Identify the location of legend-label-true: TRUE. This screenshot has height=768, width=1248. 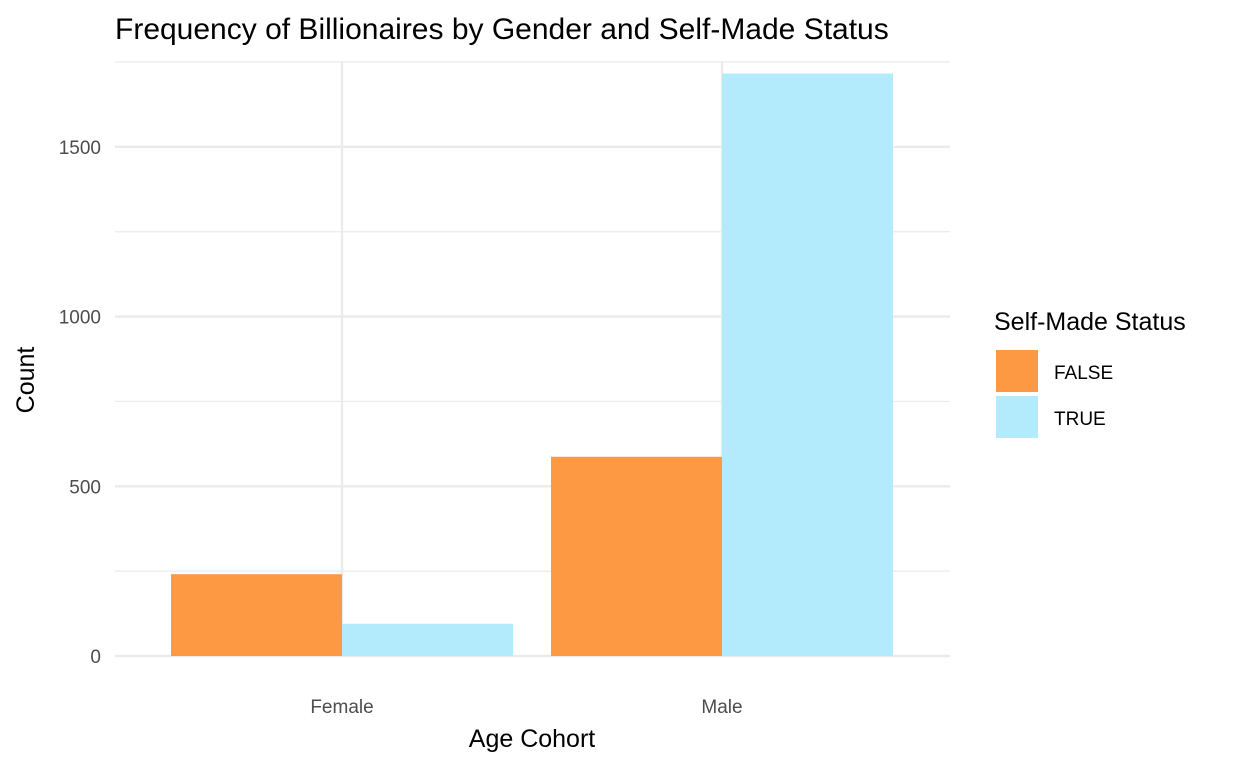
(1080, 419).